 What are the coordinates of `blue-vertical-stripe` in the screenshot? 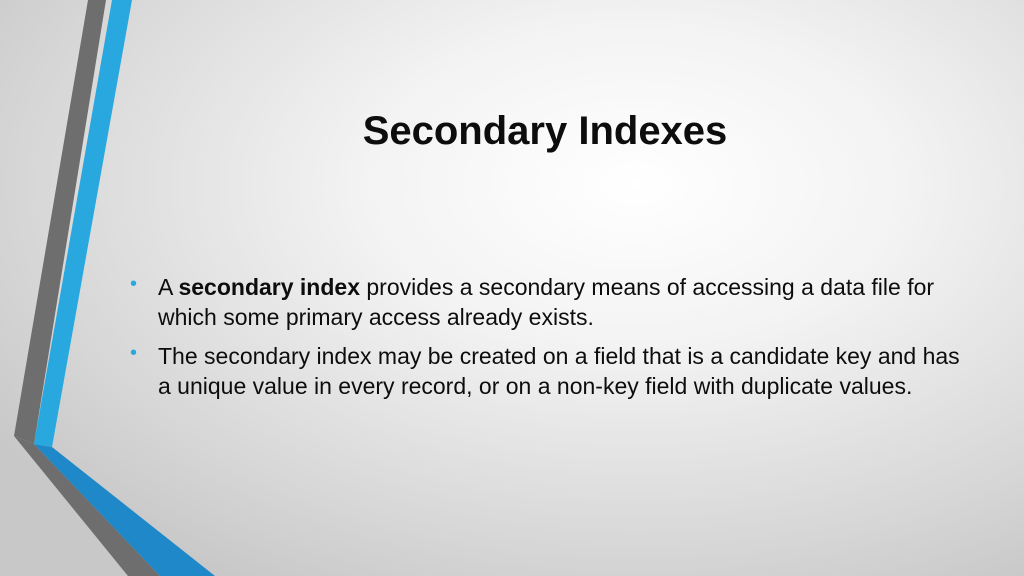 It's located at (83, 223).